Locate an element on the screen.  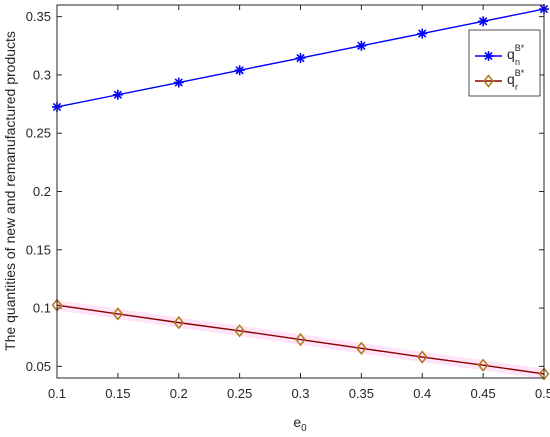
y-tick-label: 0.25 is located at coordinates (38, 133).